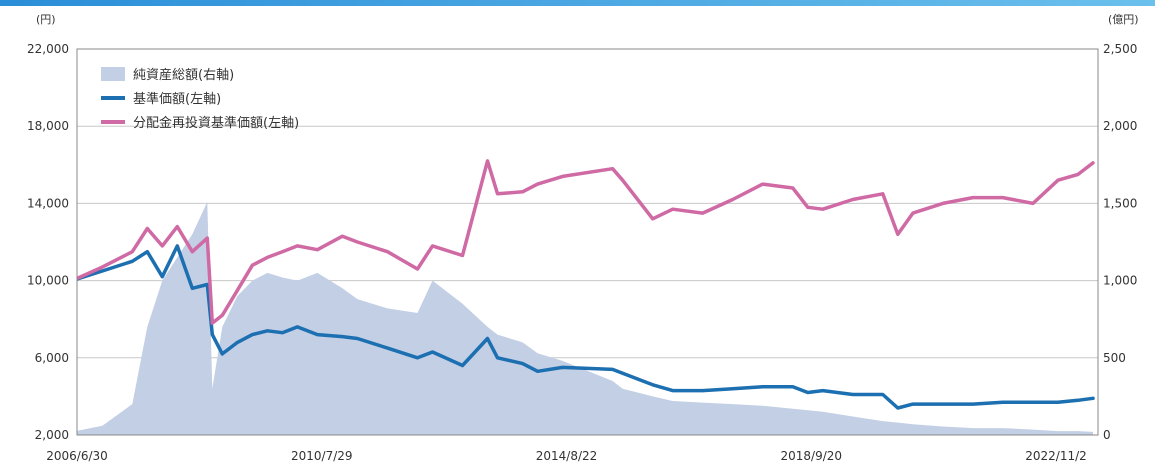  I want to click on legend-label-reinvested-nav: 分配金再投資基準価額(左軸), so click(216, 123).